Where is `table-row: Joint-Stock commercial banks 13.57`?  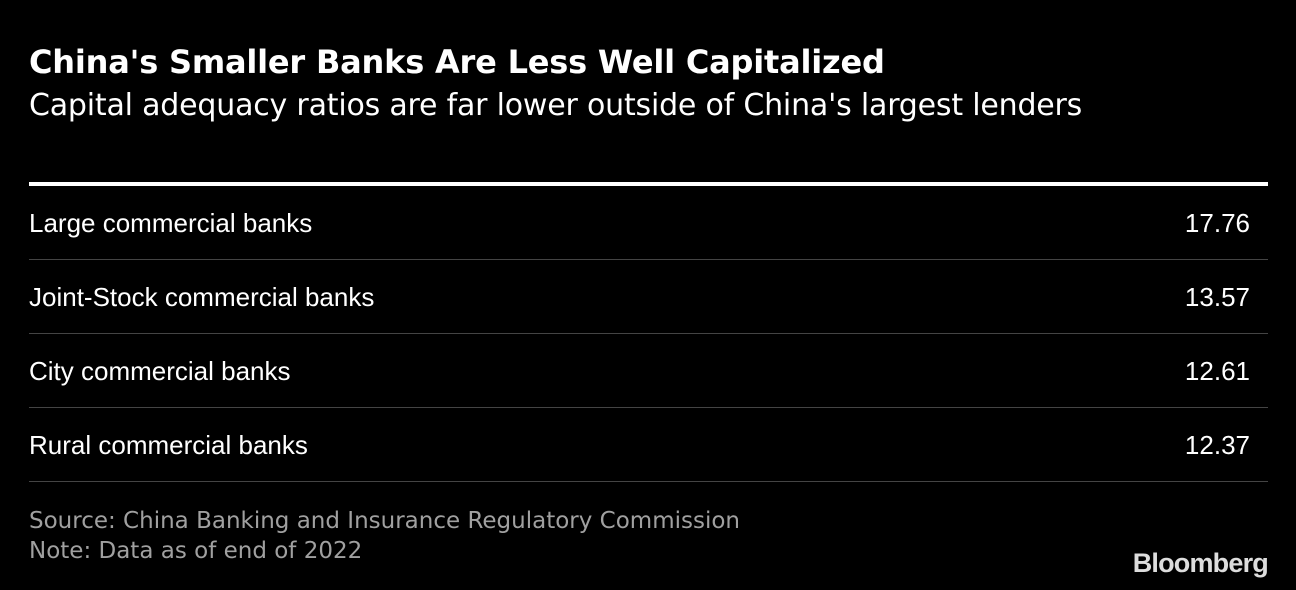 table-row: Joint-Stock commercial banks 13.57 is located at coordinates (648, 297).